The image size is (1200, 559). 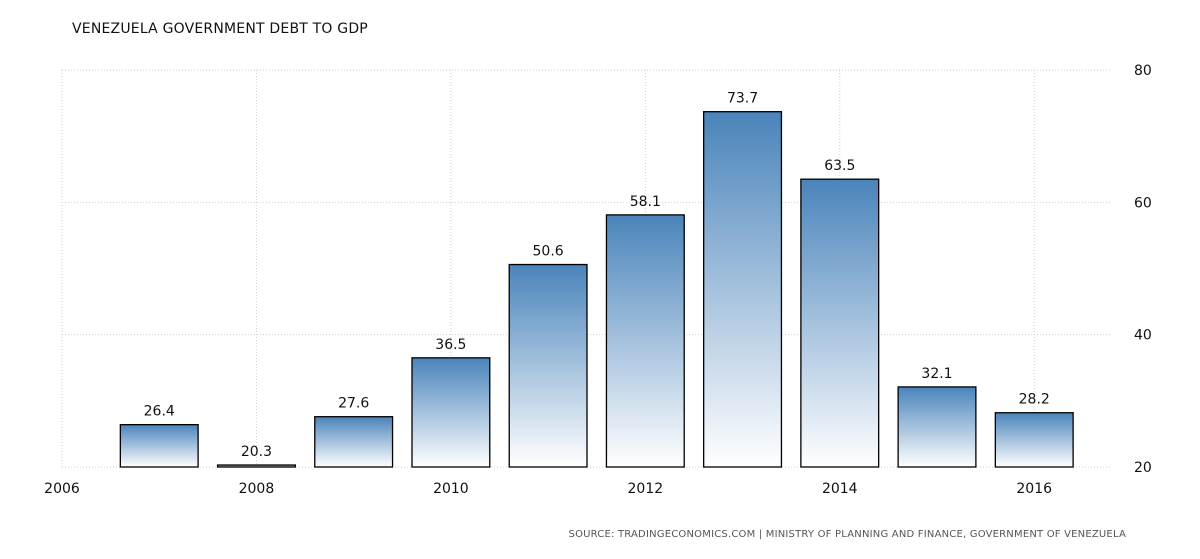 What do you see at coordinates (936, 374) in the screenshot?
I see `data-label-2015: 32.1` at bounding box center [936, 374].